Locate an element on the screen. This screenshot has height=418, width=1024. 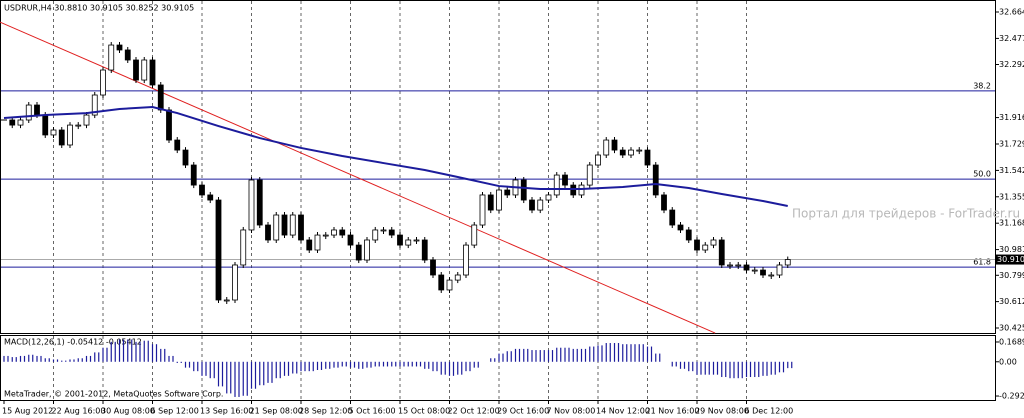
watermark: Портал для трейдеров - ForTrader.ru is located at coordinates (906, 214).